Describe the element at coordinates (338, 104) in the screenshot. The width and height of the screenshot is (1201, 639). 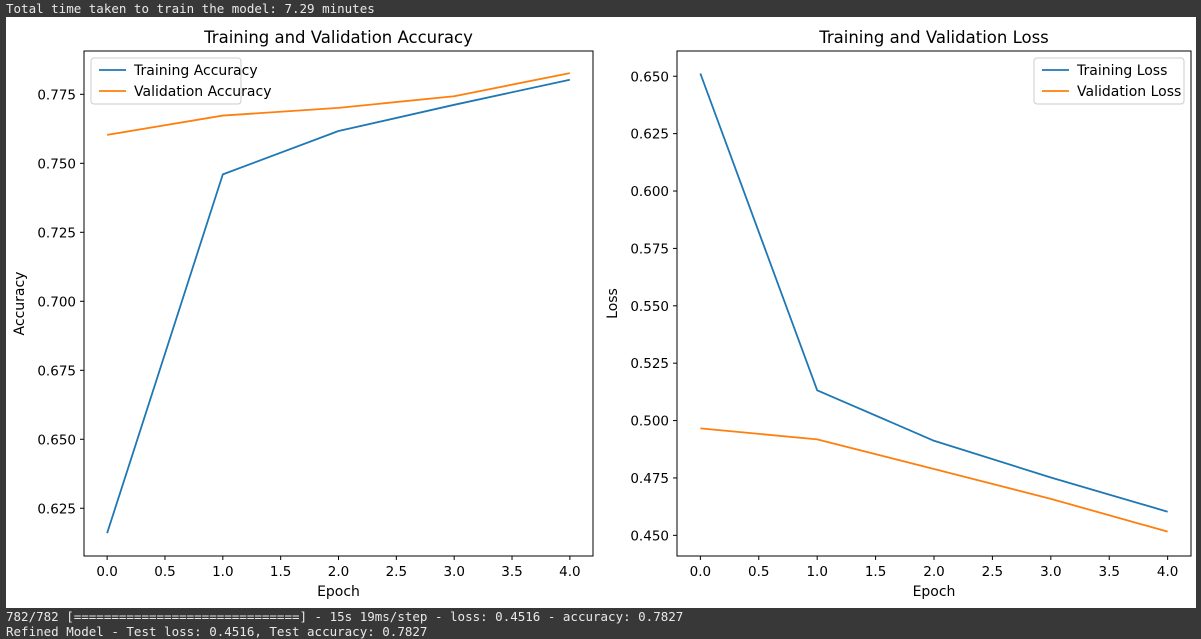
I see `chart1-series-validation-line` at that location.